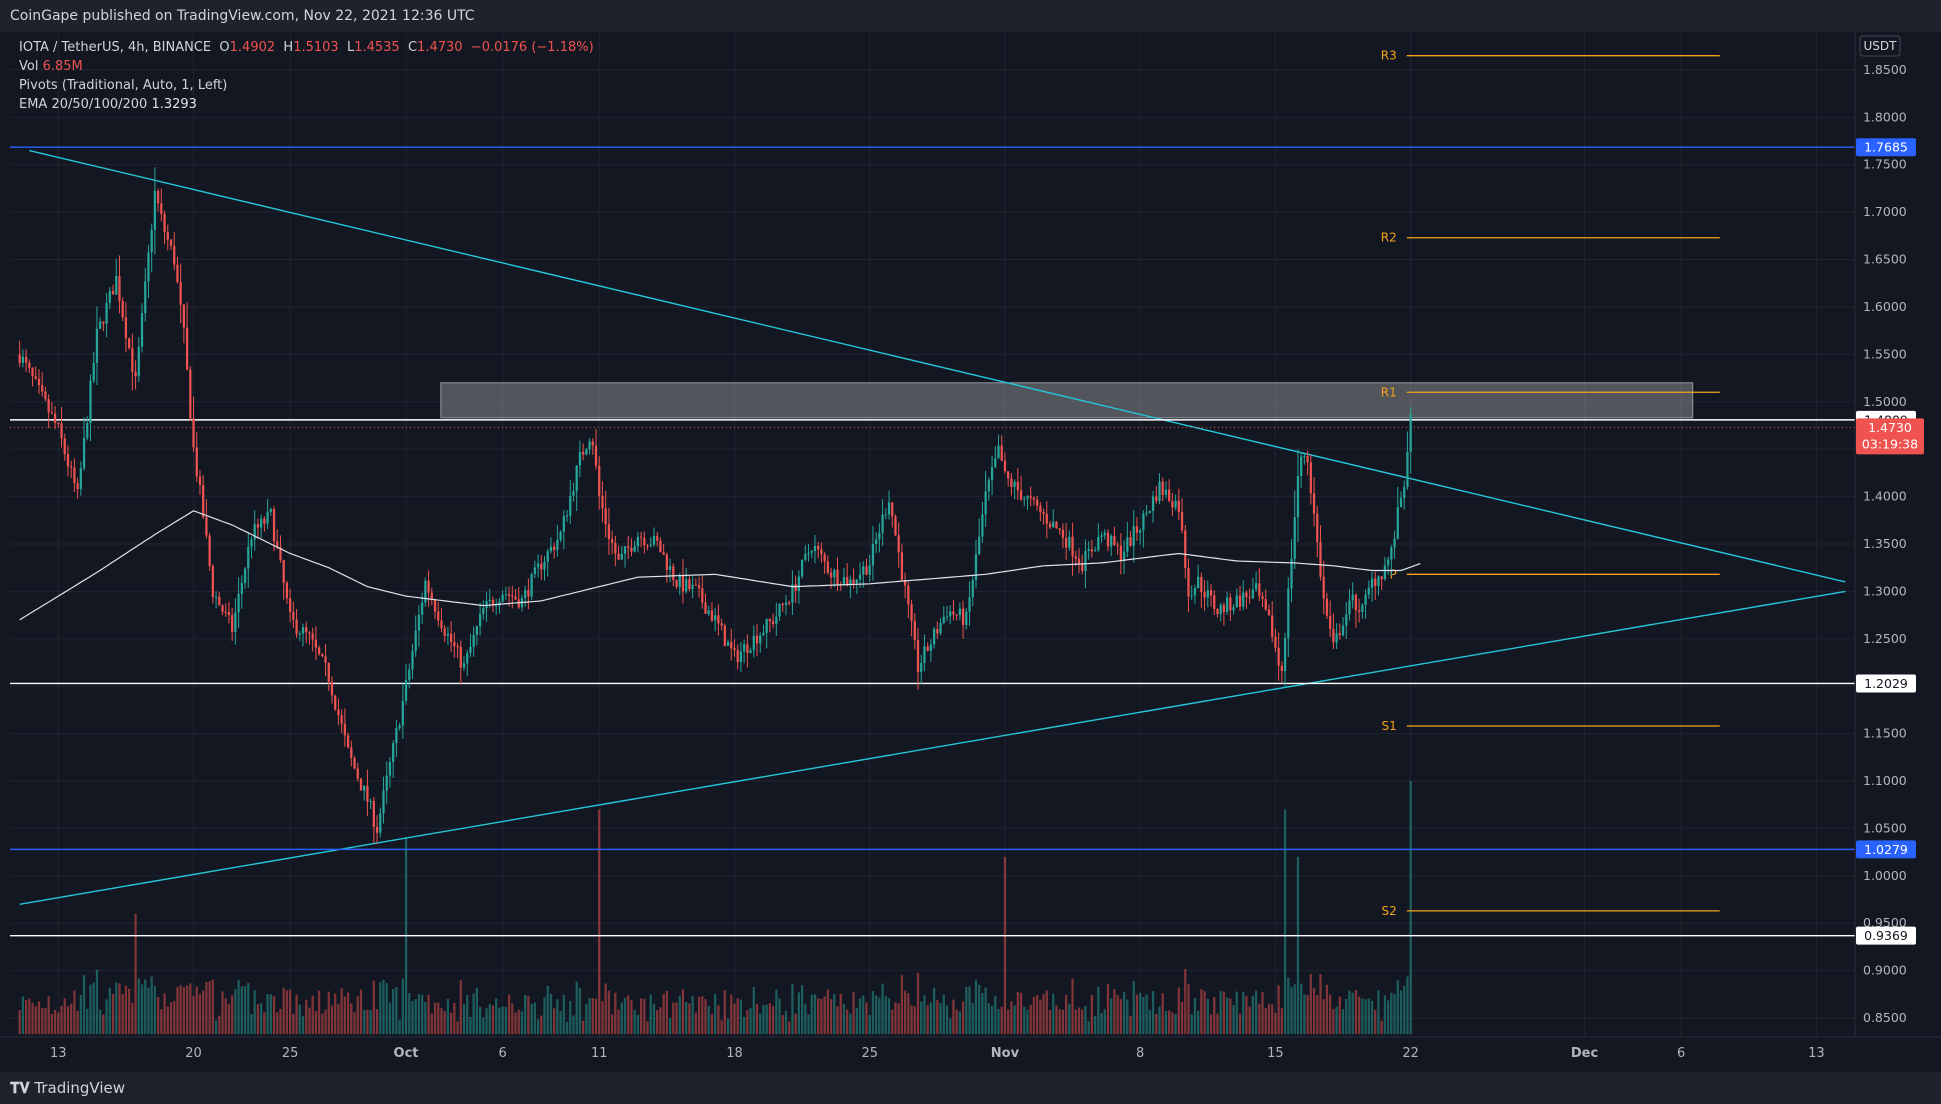 This screenshot has width=1941, height=1104. What do you see at coordinates (937, 1053) in the screenshot?
I see `time-axis: 13 20 25 Oct 6 11 18 25 Nov 8 15 22 Dec 6 13` at bounding box center [937, 1053].